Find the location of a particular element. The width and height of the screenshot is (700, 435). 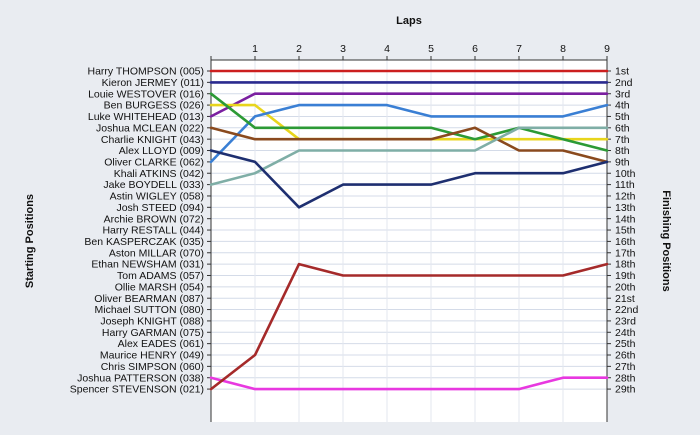

starting-position-label: Luke WHITEHEAD (013) is located at coordinates (146, 117).